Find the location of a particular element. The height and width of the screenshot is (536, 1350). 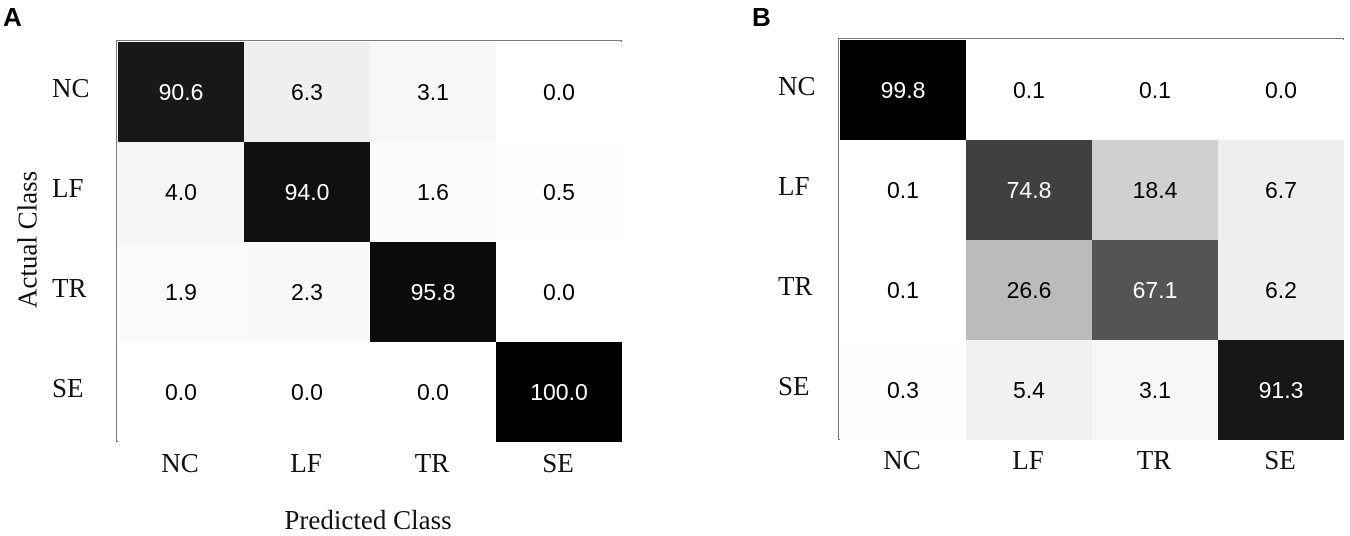

matrix-cell: 67.1 is located at coordinates (1155, 290).